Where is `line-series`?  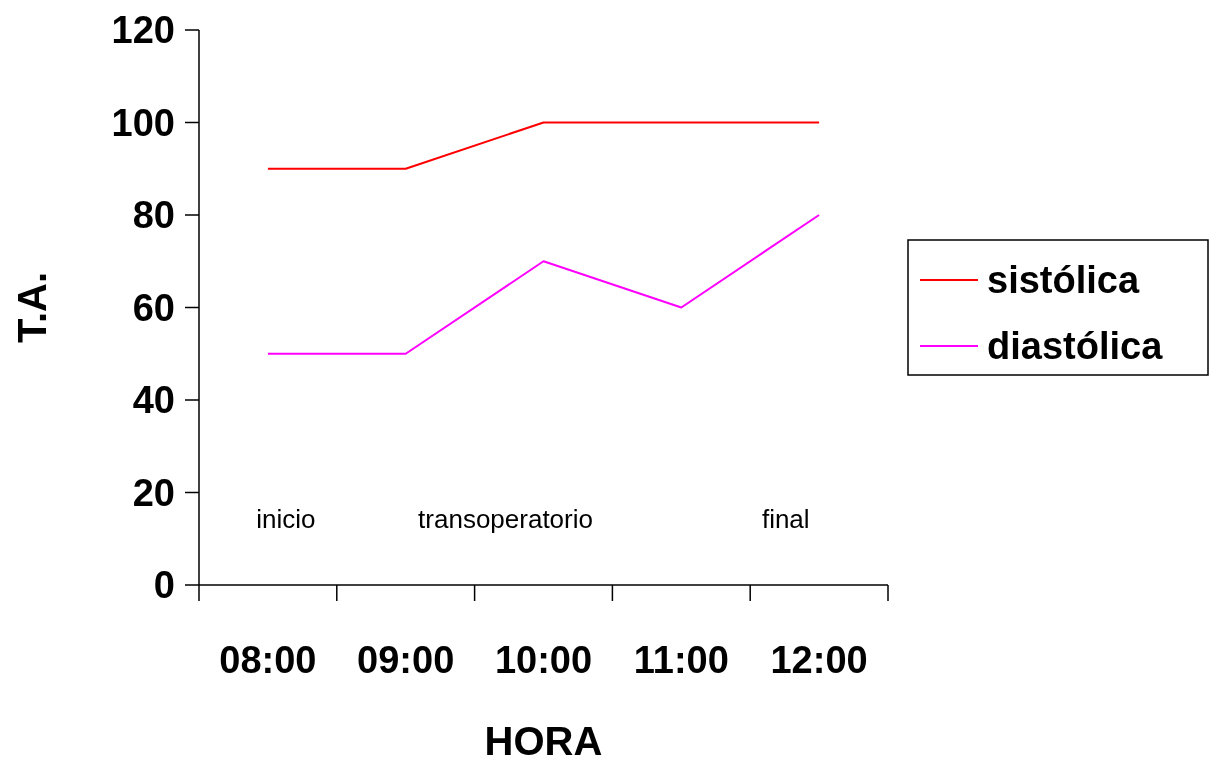 line-series is located at coordinates (543, 284).